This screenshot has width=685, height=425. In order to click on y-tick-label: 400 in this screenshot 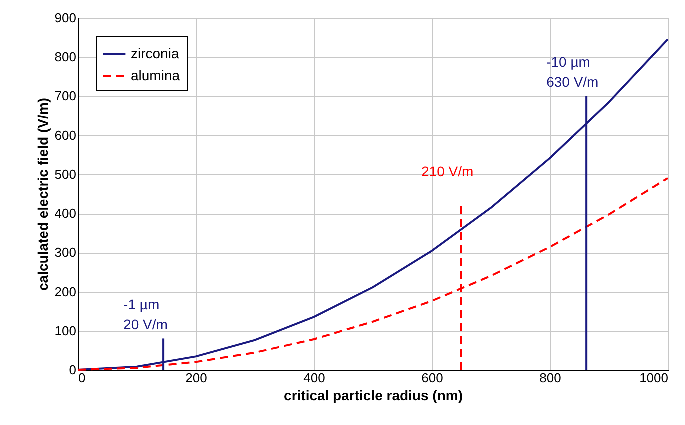, I will do `click(65, 214)`.